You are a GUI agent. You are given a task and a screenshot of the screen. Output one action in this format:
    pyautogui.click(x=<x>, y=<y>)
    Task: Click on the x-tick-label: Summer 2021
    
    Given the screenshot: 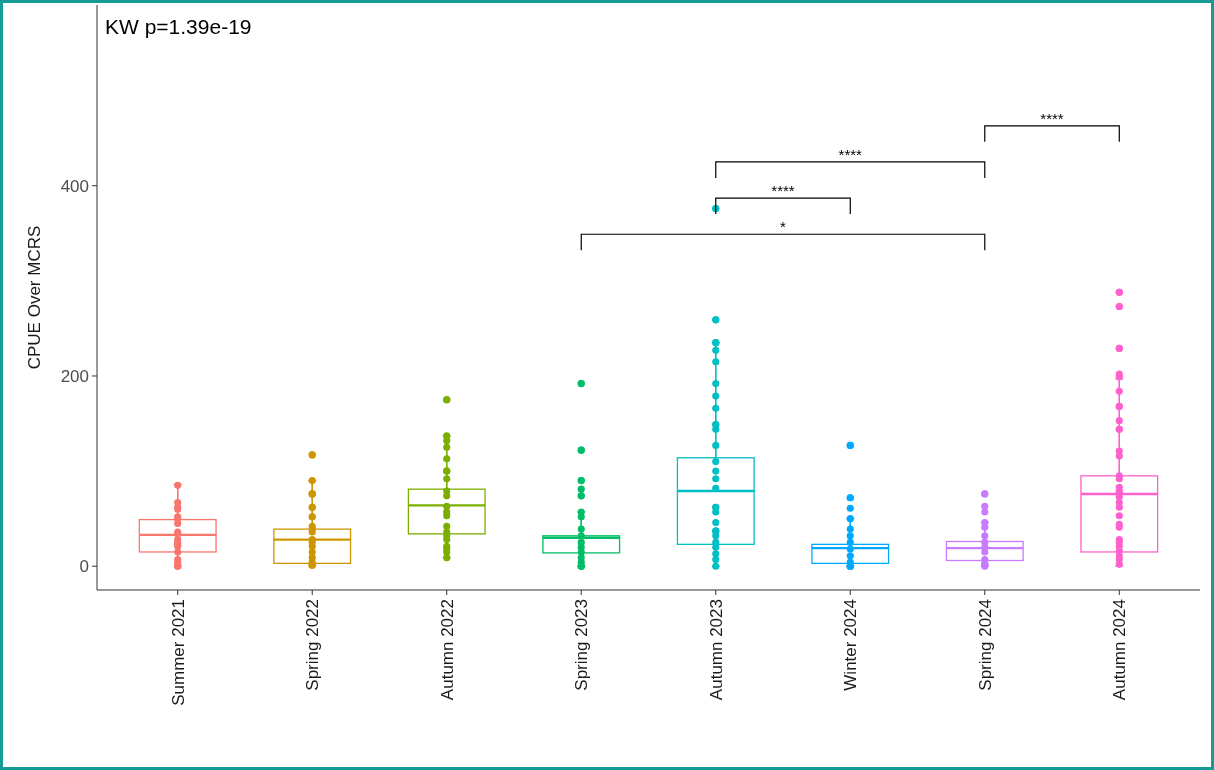 What is the action you would take?
    pyautogui.click(x=178, y=652)
    